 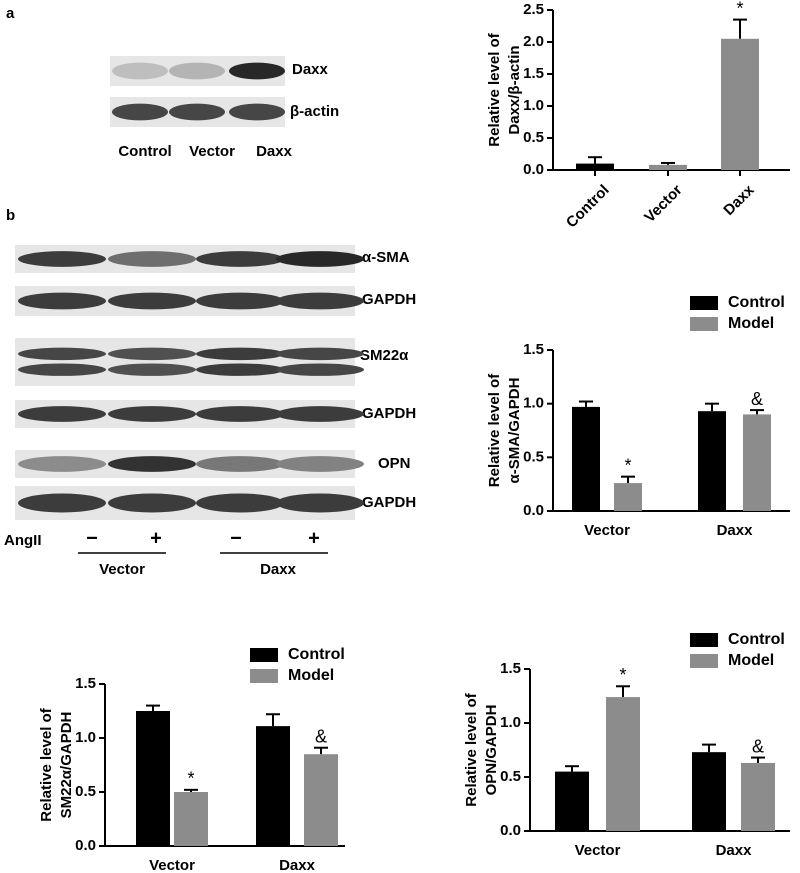 What do you see at coordinates (212, 151) in the screenshot?
I see `lane-label: Vector` at bounding box center [212, 151].